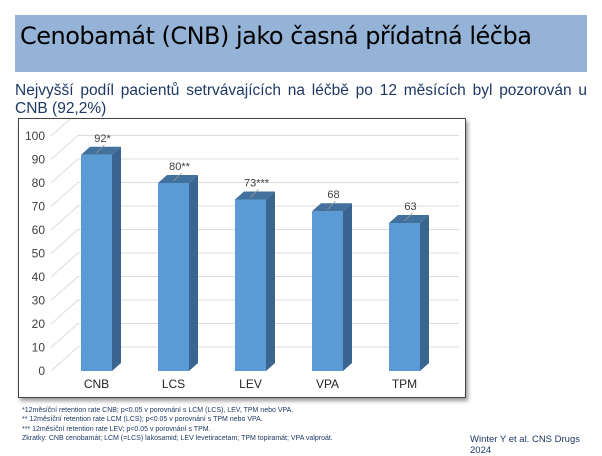 Image resolution: width=602 pixels, height=456 pixels. I want to click on bar-top-CNB, so click(101, 150).